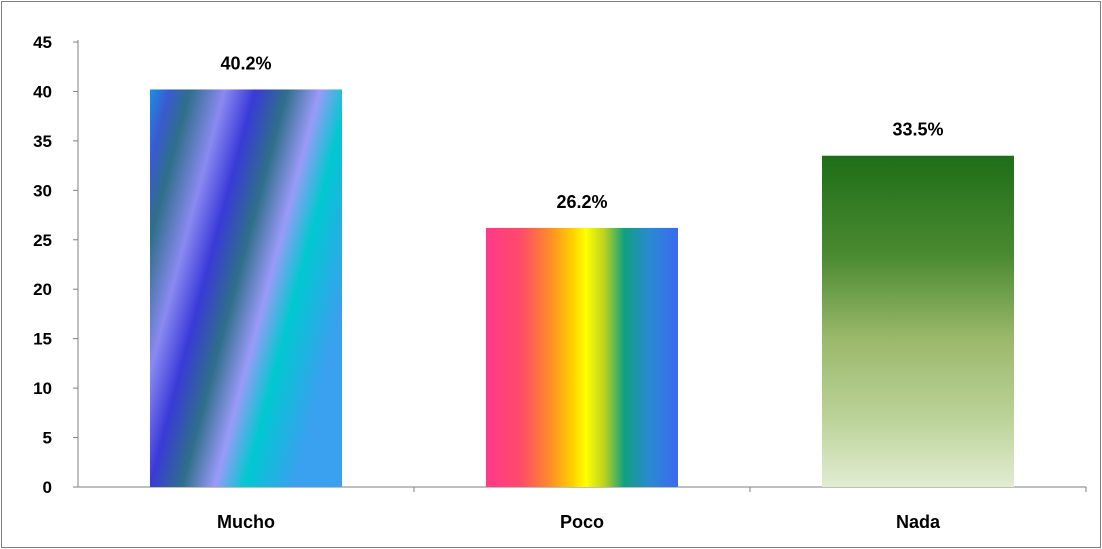  What do you see at coordinates (582, 522) in the screenshot?
I see `x-category-label: Poco` at bounding box center [582, 522].